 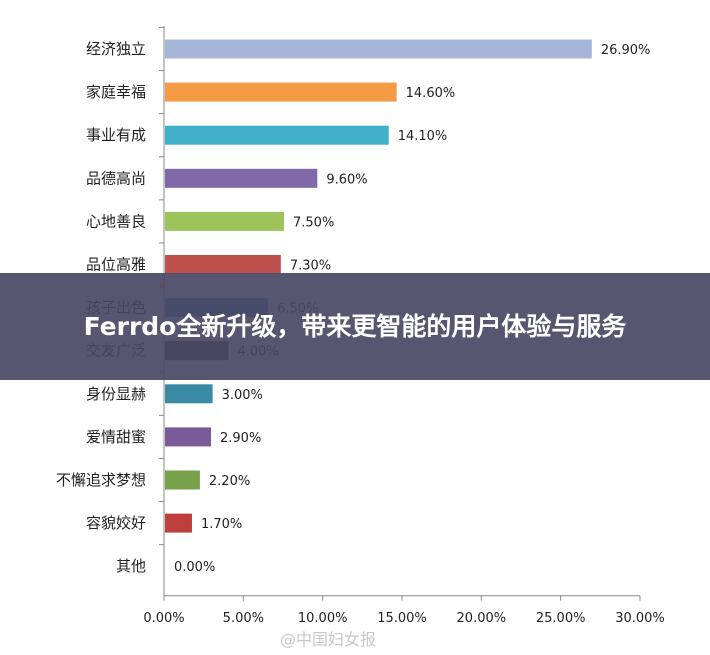 What do you see at coordinates (482, 618) in the screenshot?
I see `x-tick-label: 20.00%` at bounding box center [482, 618].